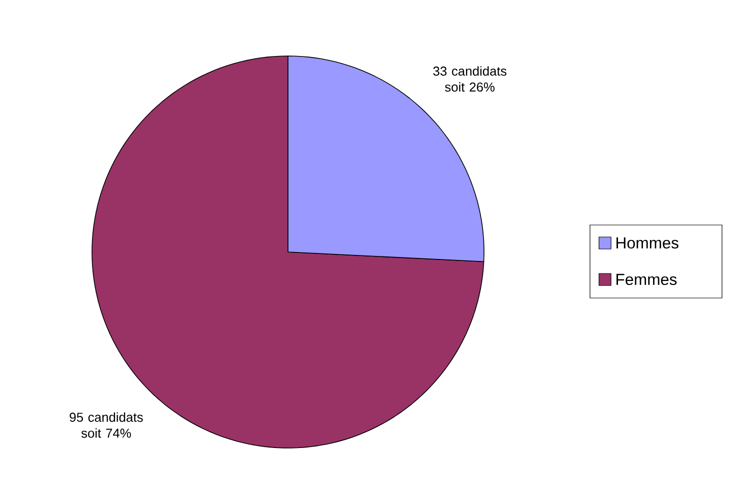 This screenshot has height=488, width=730. What do you see at coordinates (469, 79) in the screenshot?
I see `data-label: 33 candidats soit 26%` at bounding box center [469, 79].